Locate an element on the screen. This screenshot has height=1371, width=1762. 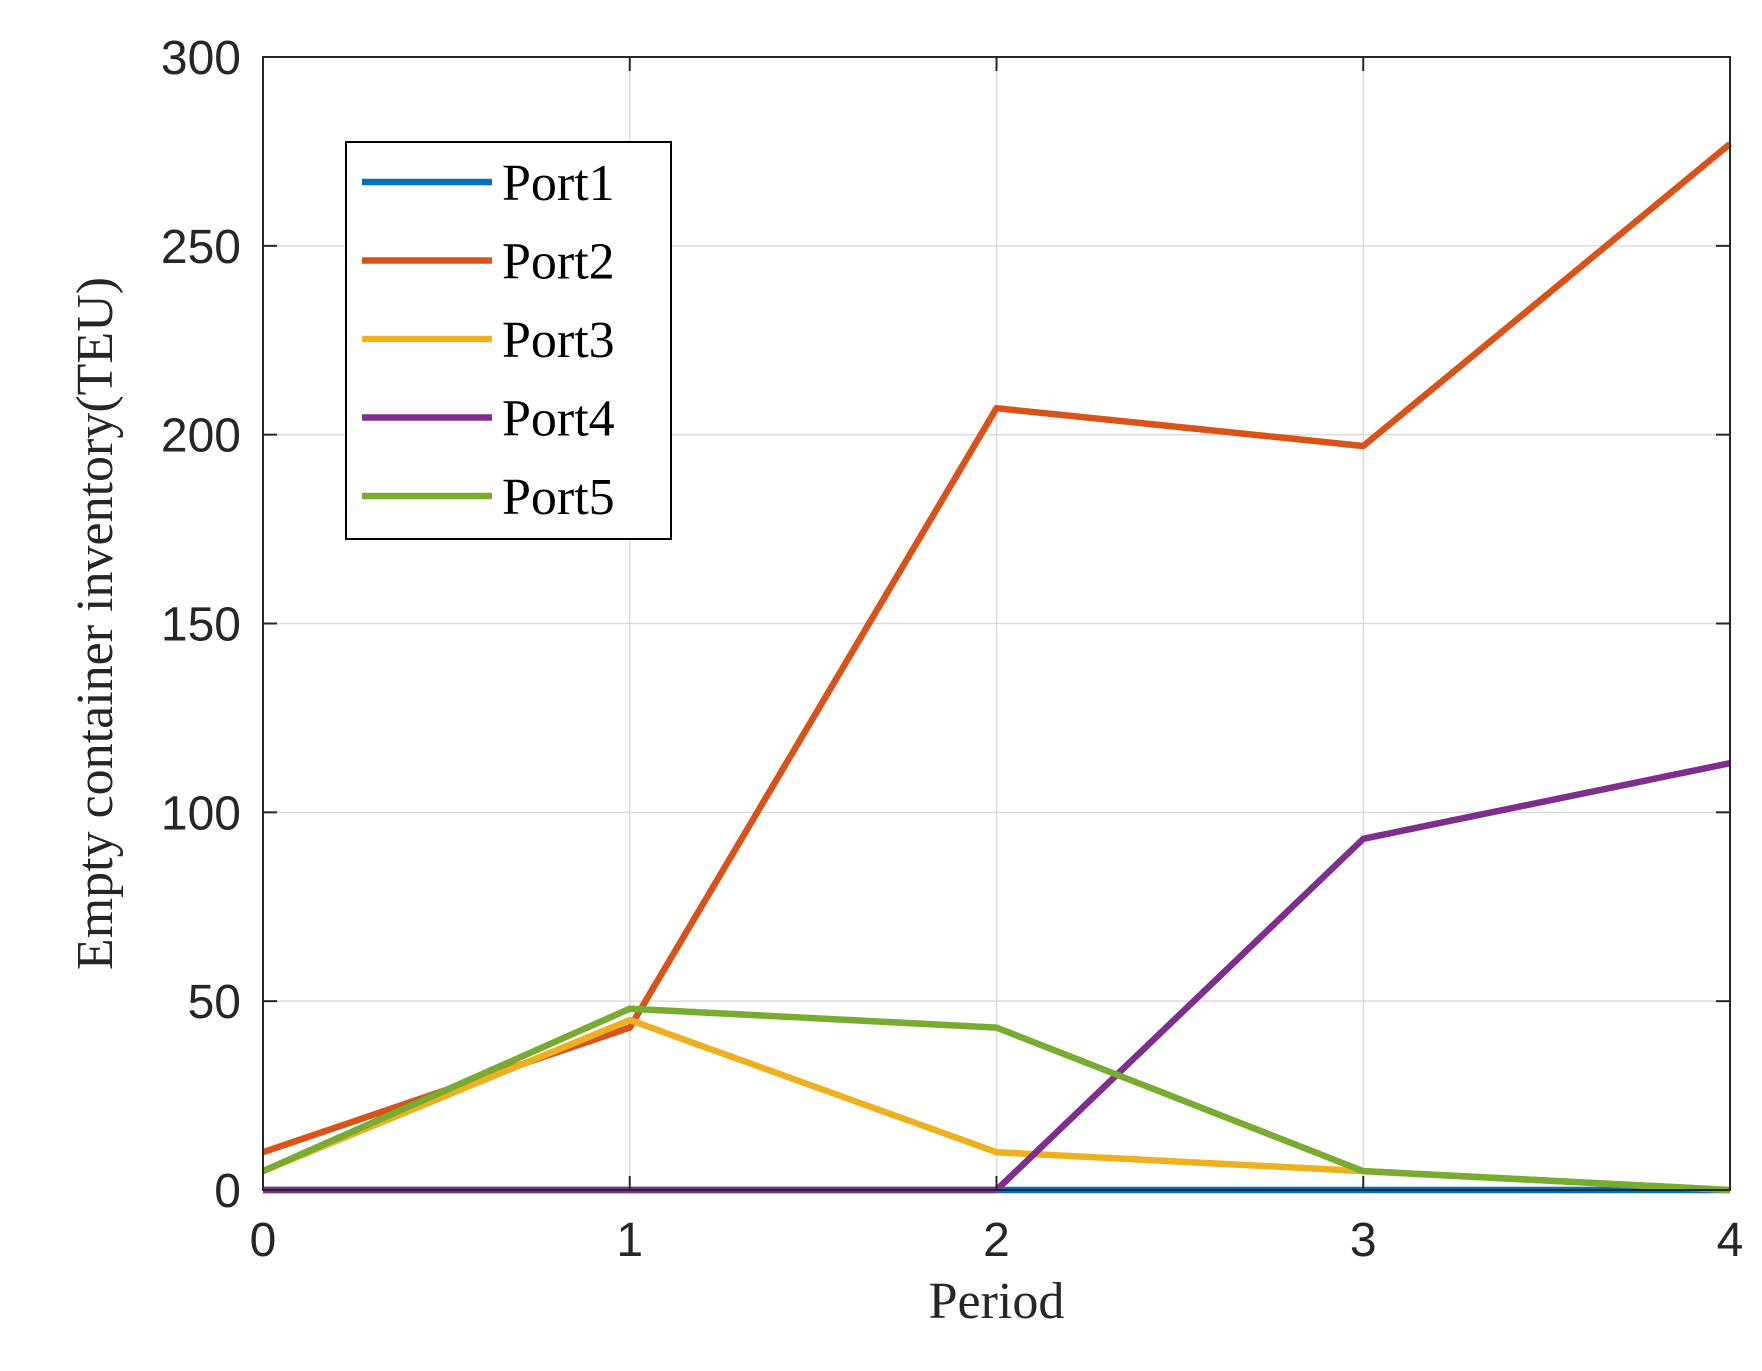
x-tick-label: 2 is located at coordinates (996, 1240).